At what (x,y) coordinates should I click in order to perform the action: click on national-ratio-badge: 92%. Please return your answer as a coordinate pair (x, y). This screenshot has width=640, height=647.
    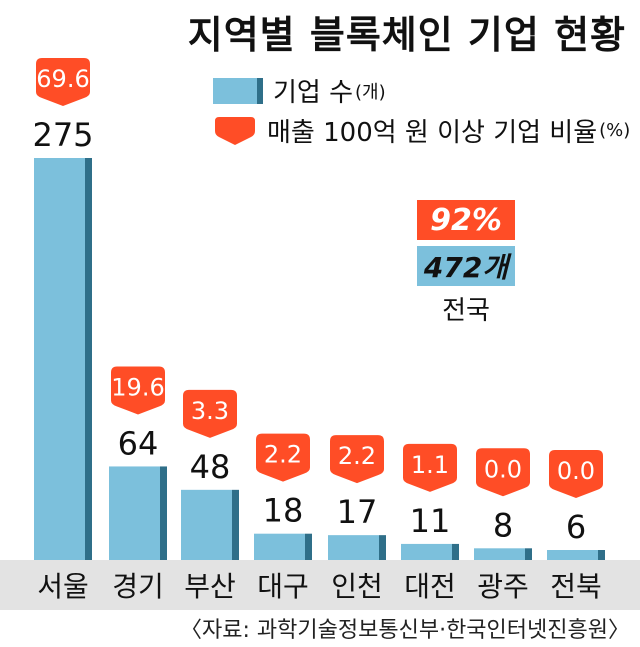
    Looking at the image, I should click on (466, 220).